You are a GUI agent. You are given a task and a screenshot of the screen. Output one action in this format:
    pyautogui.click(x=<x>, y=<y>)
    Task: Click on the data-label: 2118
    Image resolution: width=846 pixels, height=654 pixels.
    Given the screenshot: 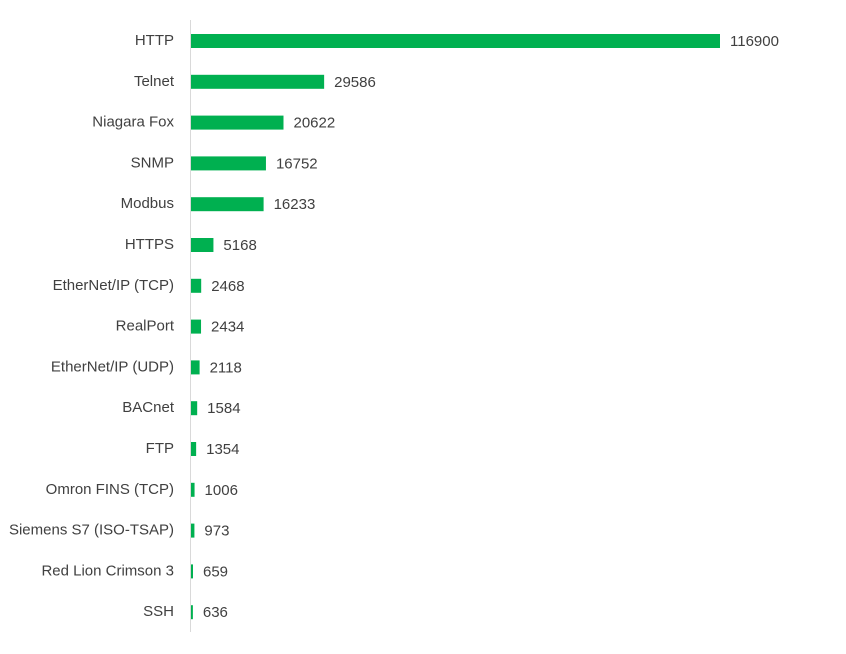 What is the action you would take?
    pyautogui.click(x=226, y=367)
    